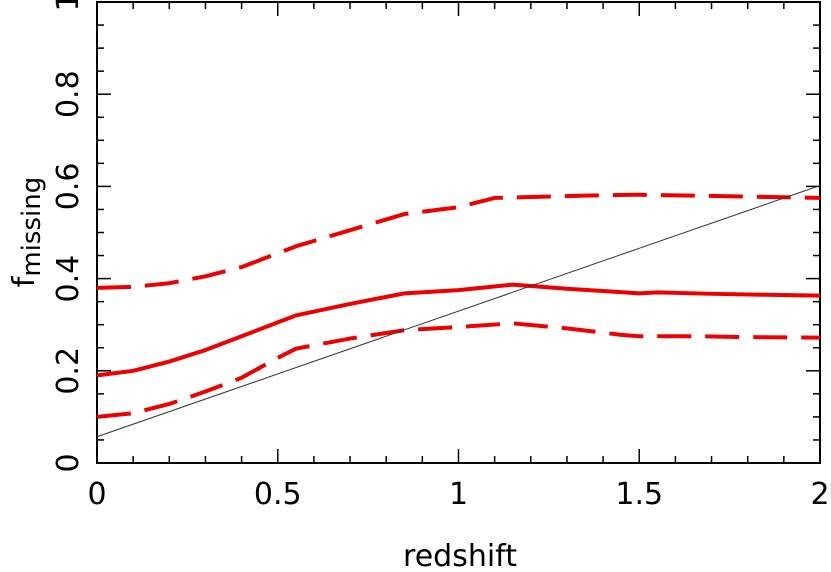 Image resolution: width=831 pixels, height=572 pixels. What do you see at coordinates (278, 494) in the screenshot?
I see `x-tick-label: 0.5` at bounding box center [278, 494].